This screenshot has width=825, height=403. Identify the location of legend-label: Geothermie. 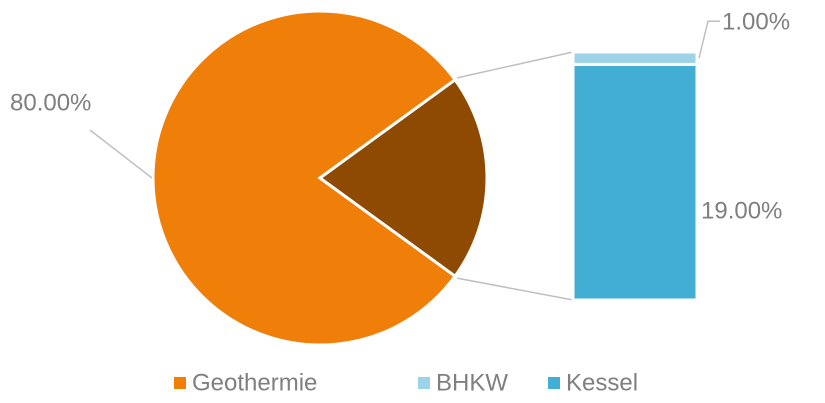
(254, 382).